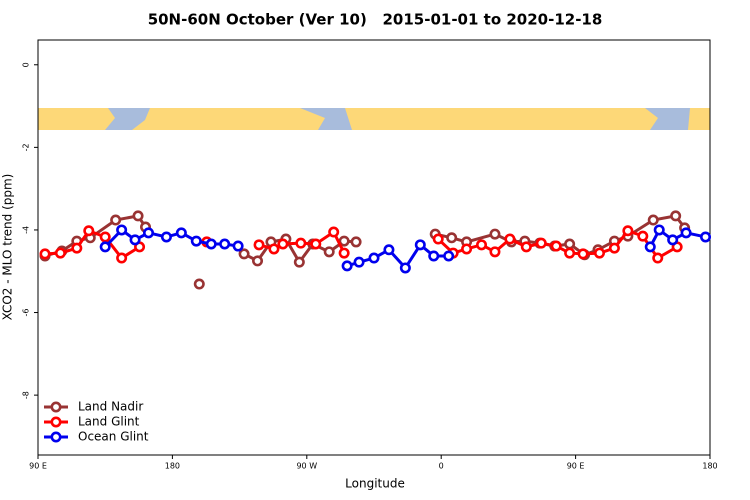  Describe the element at coordinates (26, 64) in the screenshot. I see `y-tick-label: 0` at that location.